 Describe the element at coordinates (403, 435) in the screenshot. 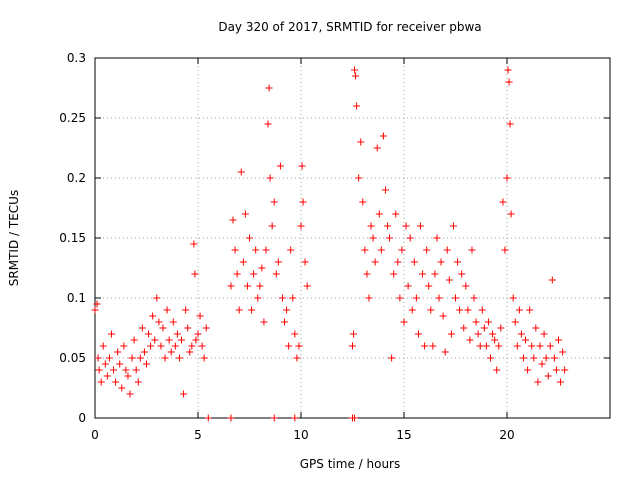

I see `x-tick-label: 15` at that location.